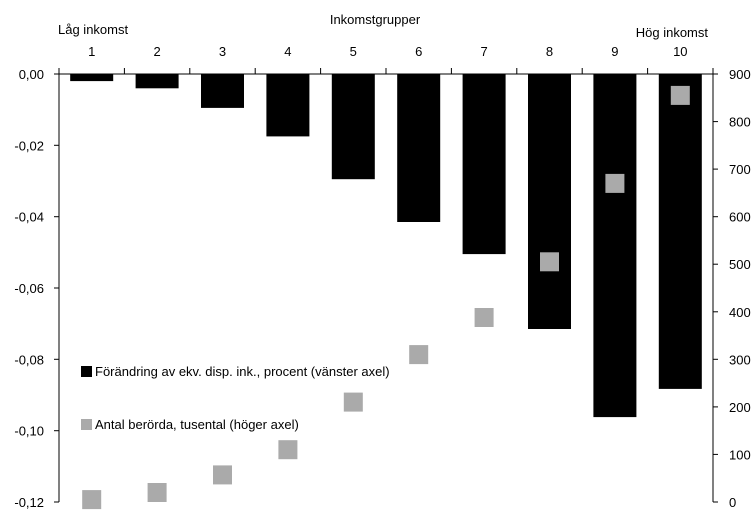  What do you see at coordinates (483, 51) in the screenshot?
I see `category-label-7: 7` at bounding box center [483, 51].